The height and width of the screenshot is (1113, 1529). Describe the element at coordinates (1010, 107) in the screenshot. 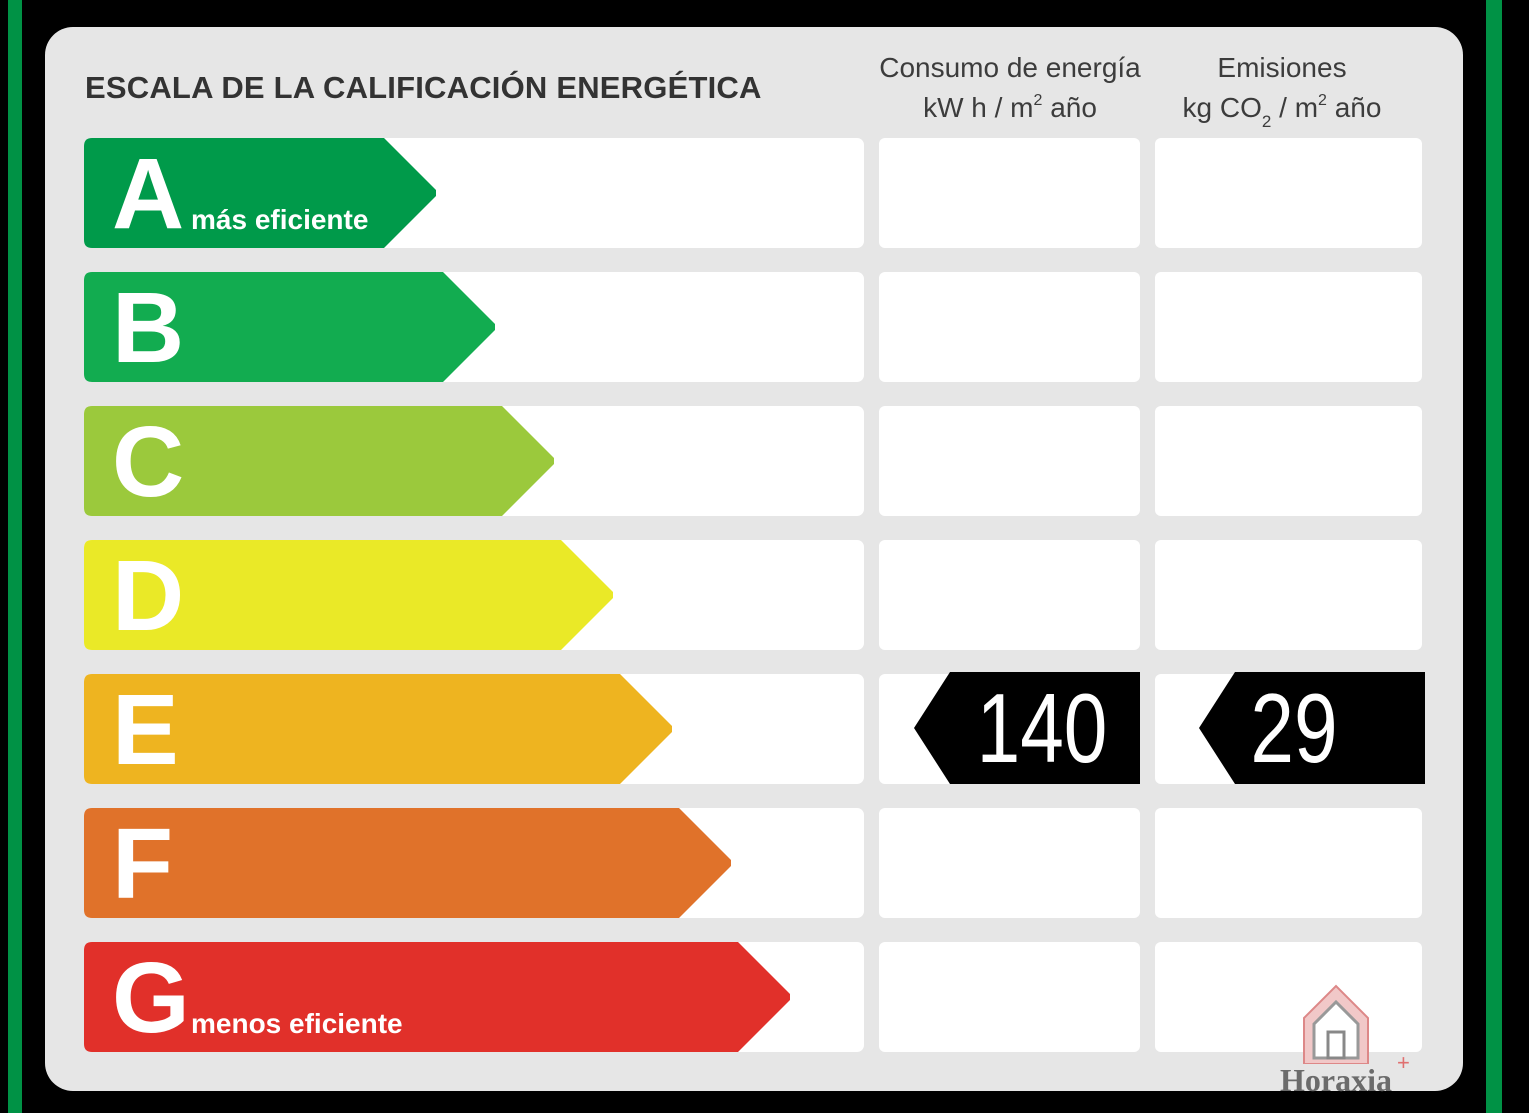

I see `energy-header-unit: kW h / m2 año` at that location.